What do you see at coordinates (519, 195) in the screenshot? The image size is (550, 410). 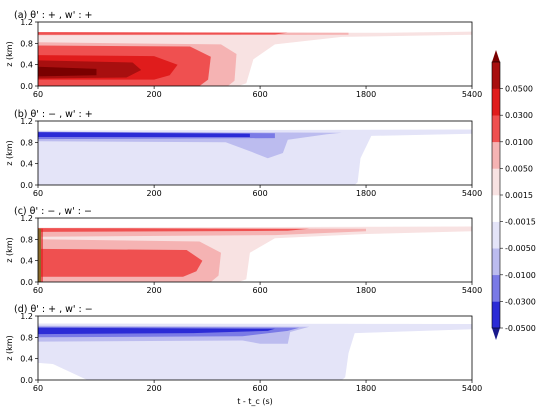 I see `colorbar-tick-label: 0.0015` at bounding box center [519, 195].